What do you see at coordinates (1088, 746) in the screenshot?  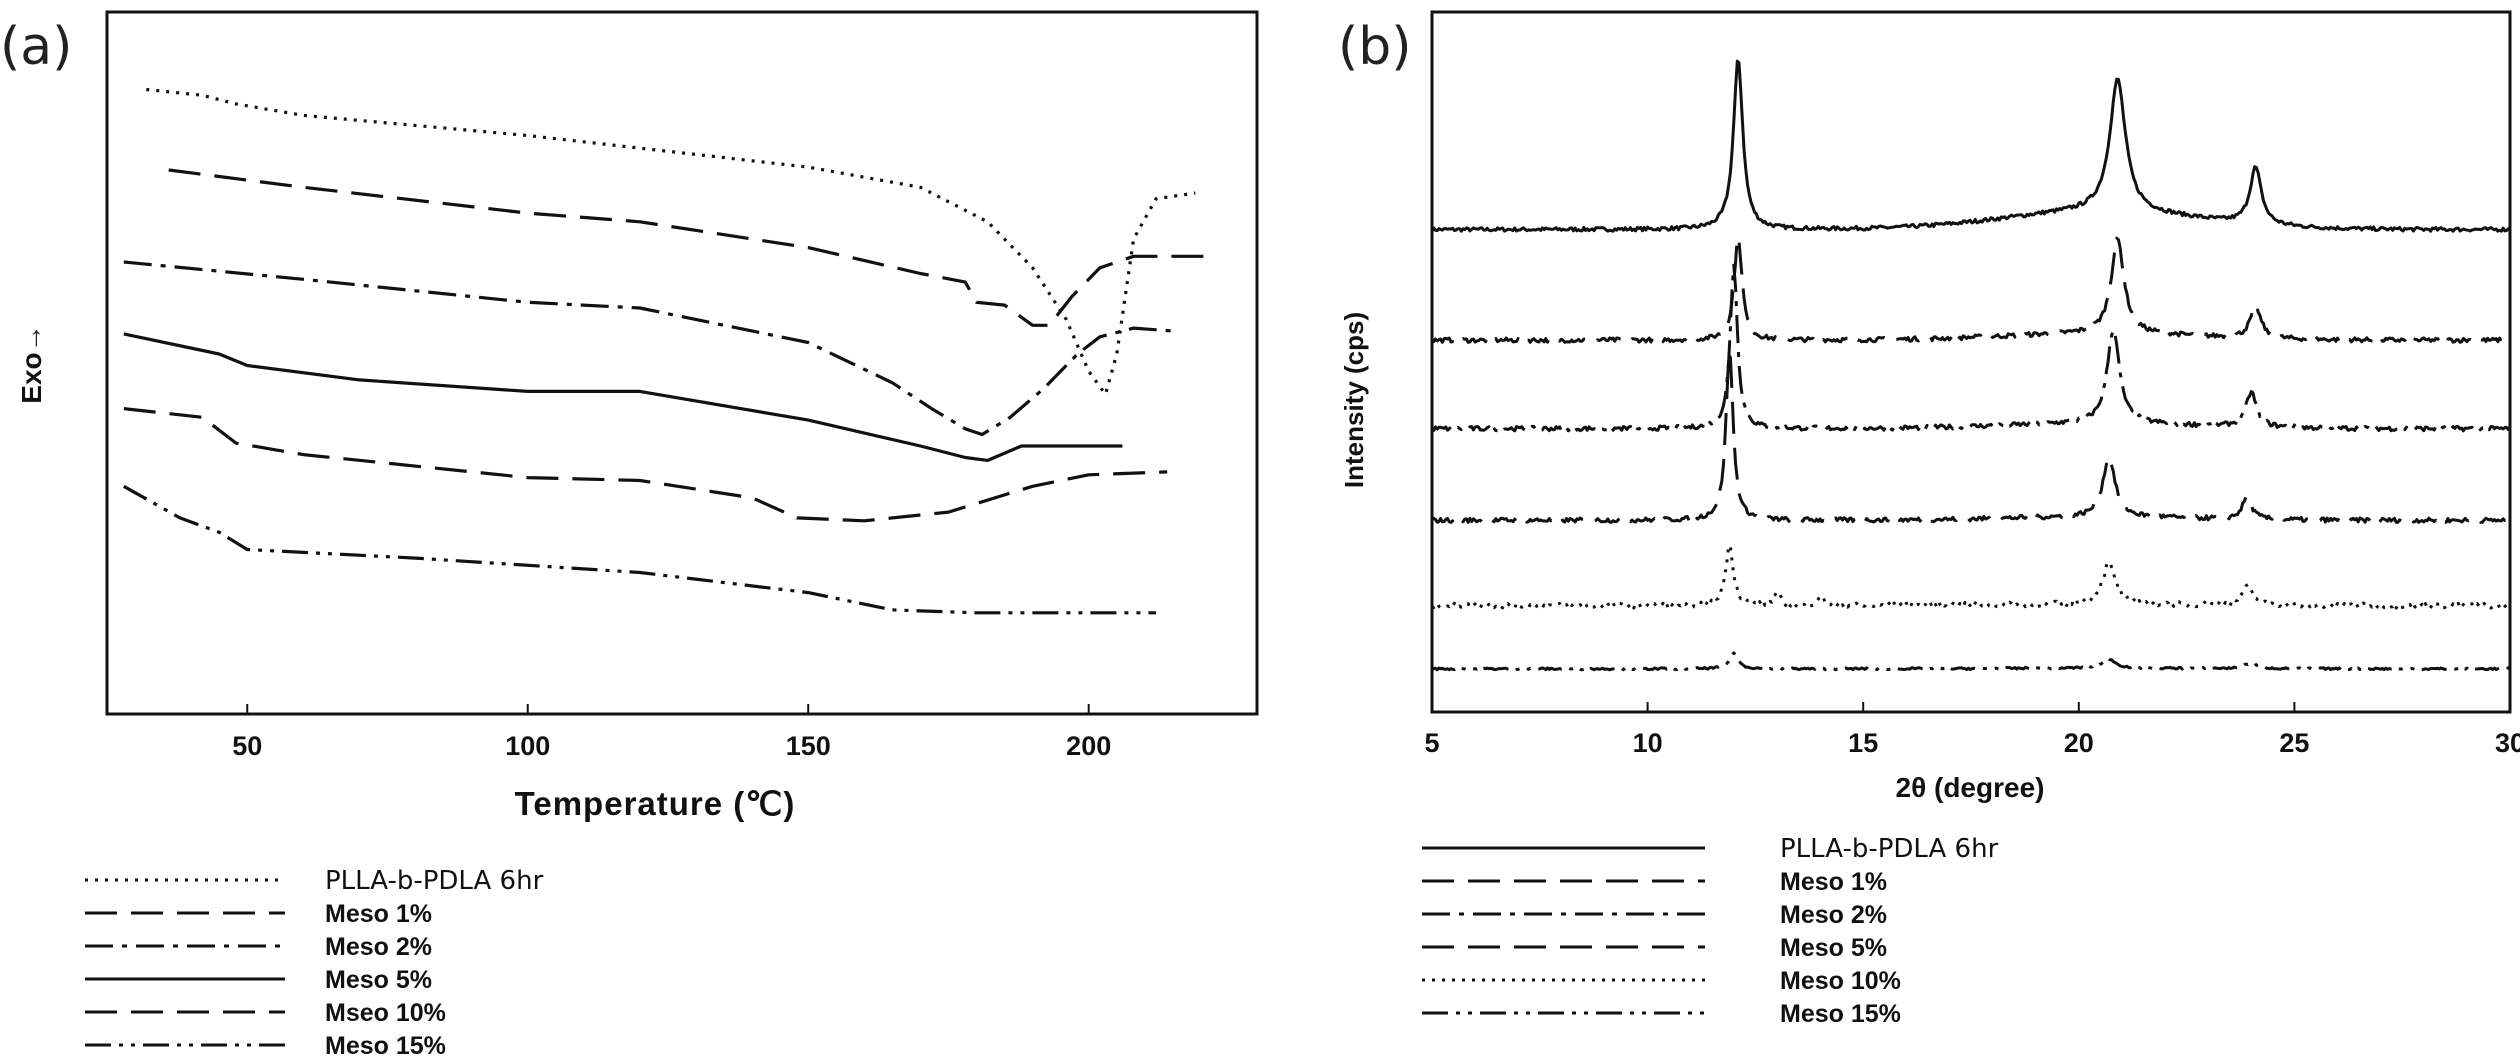 I see `panel-a-x-tick-label: 200` at bounding box center [1088, 746].